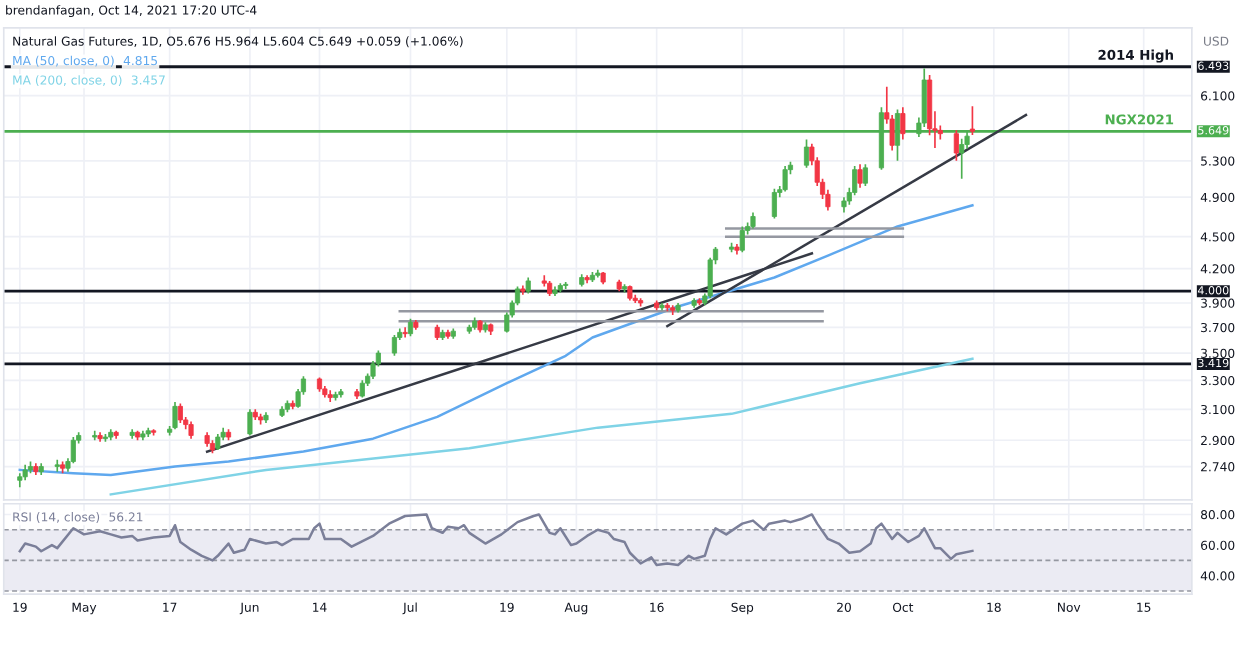  I want to click on line-series, so click(541, 426).